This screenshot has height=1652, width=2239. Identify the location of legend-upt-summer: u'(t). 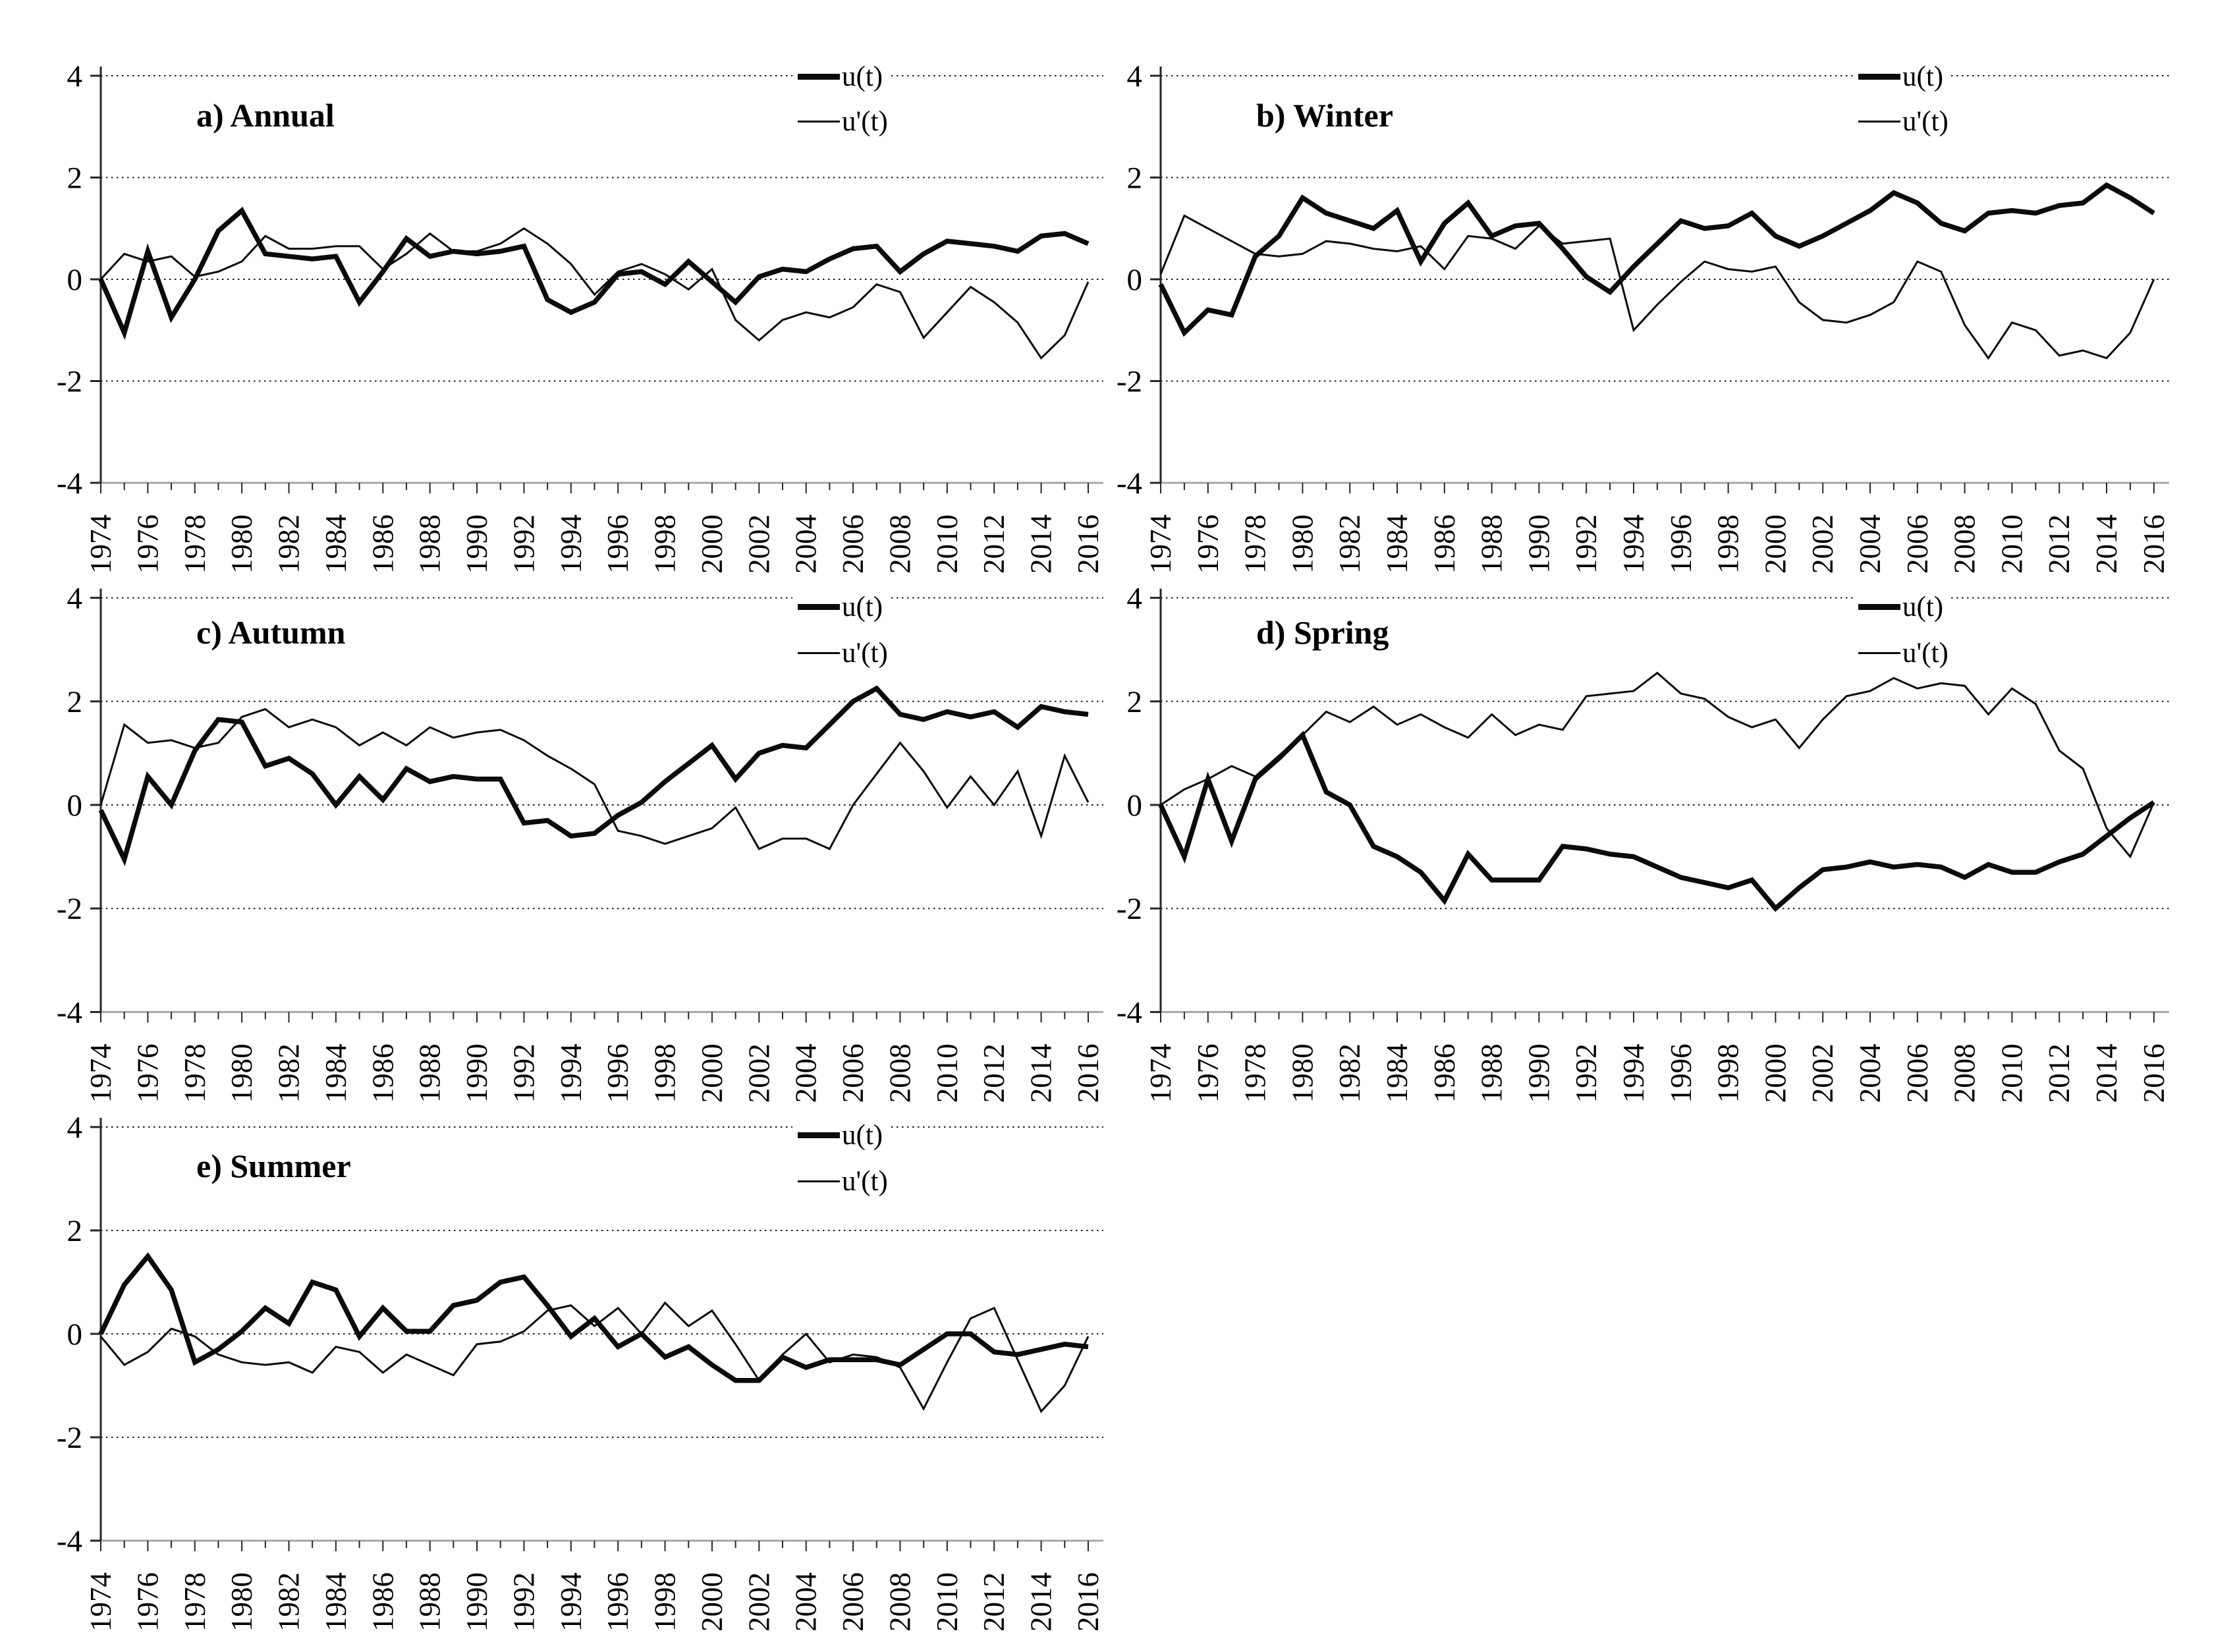
(842, 1181).